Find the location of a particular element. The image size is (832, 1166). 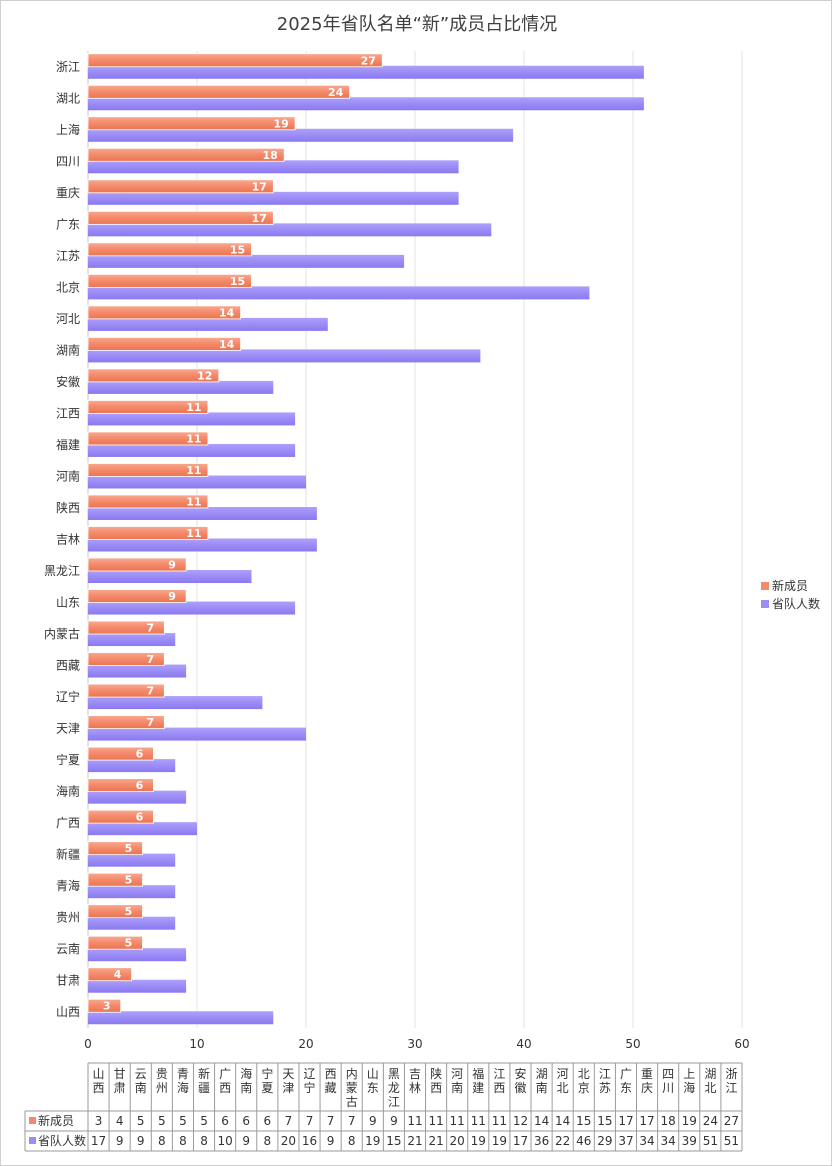

bar-total-云南 is located at coordinates (137, 955).